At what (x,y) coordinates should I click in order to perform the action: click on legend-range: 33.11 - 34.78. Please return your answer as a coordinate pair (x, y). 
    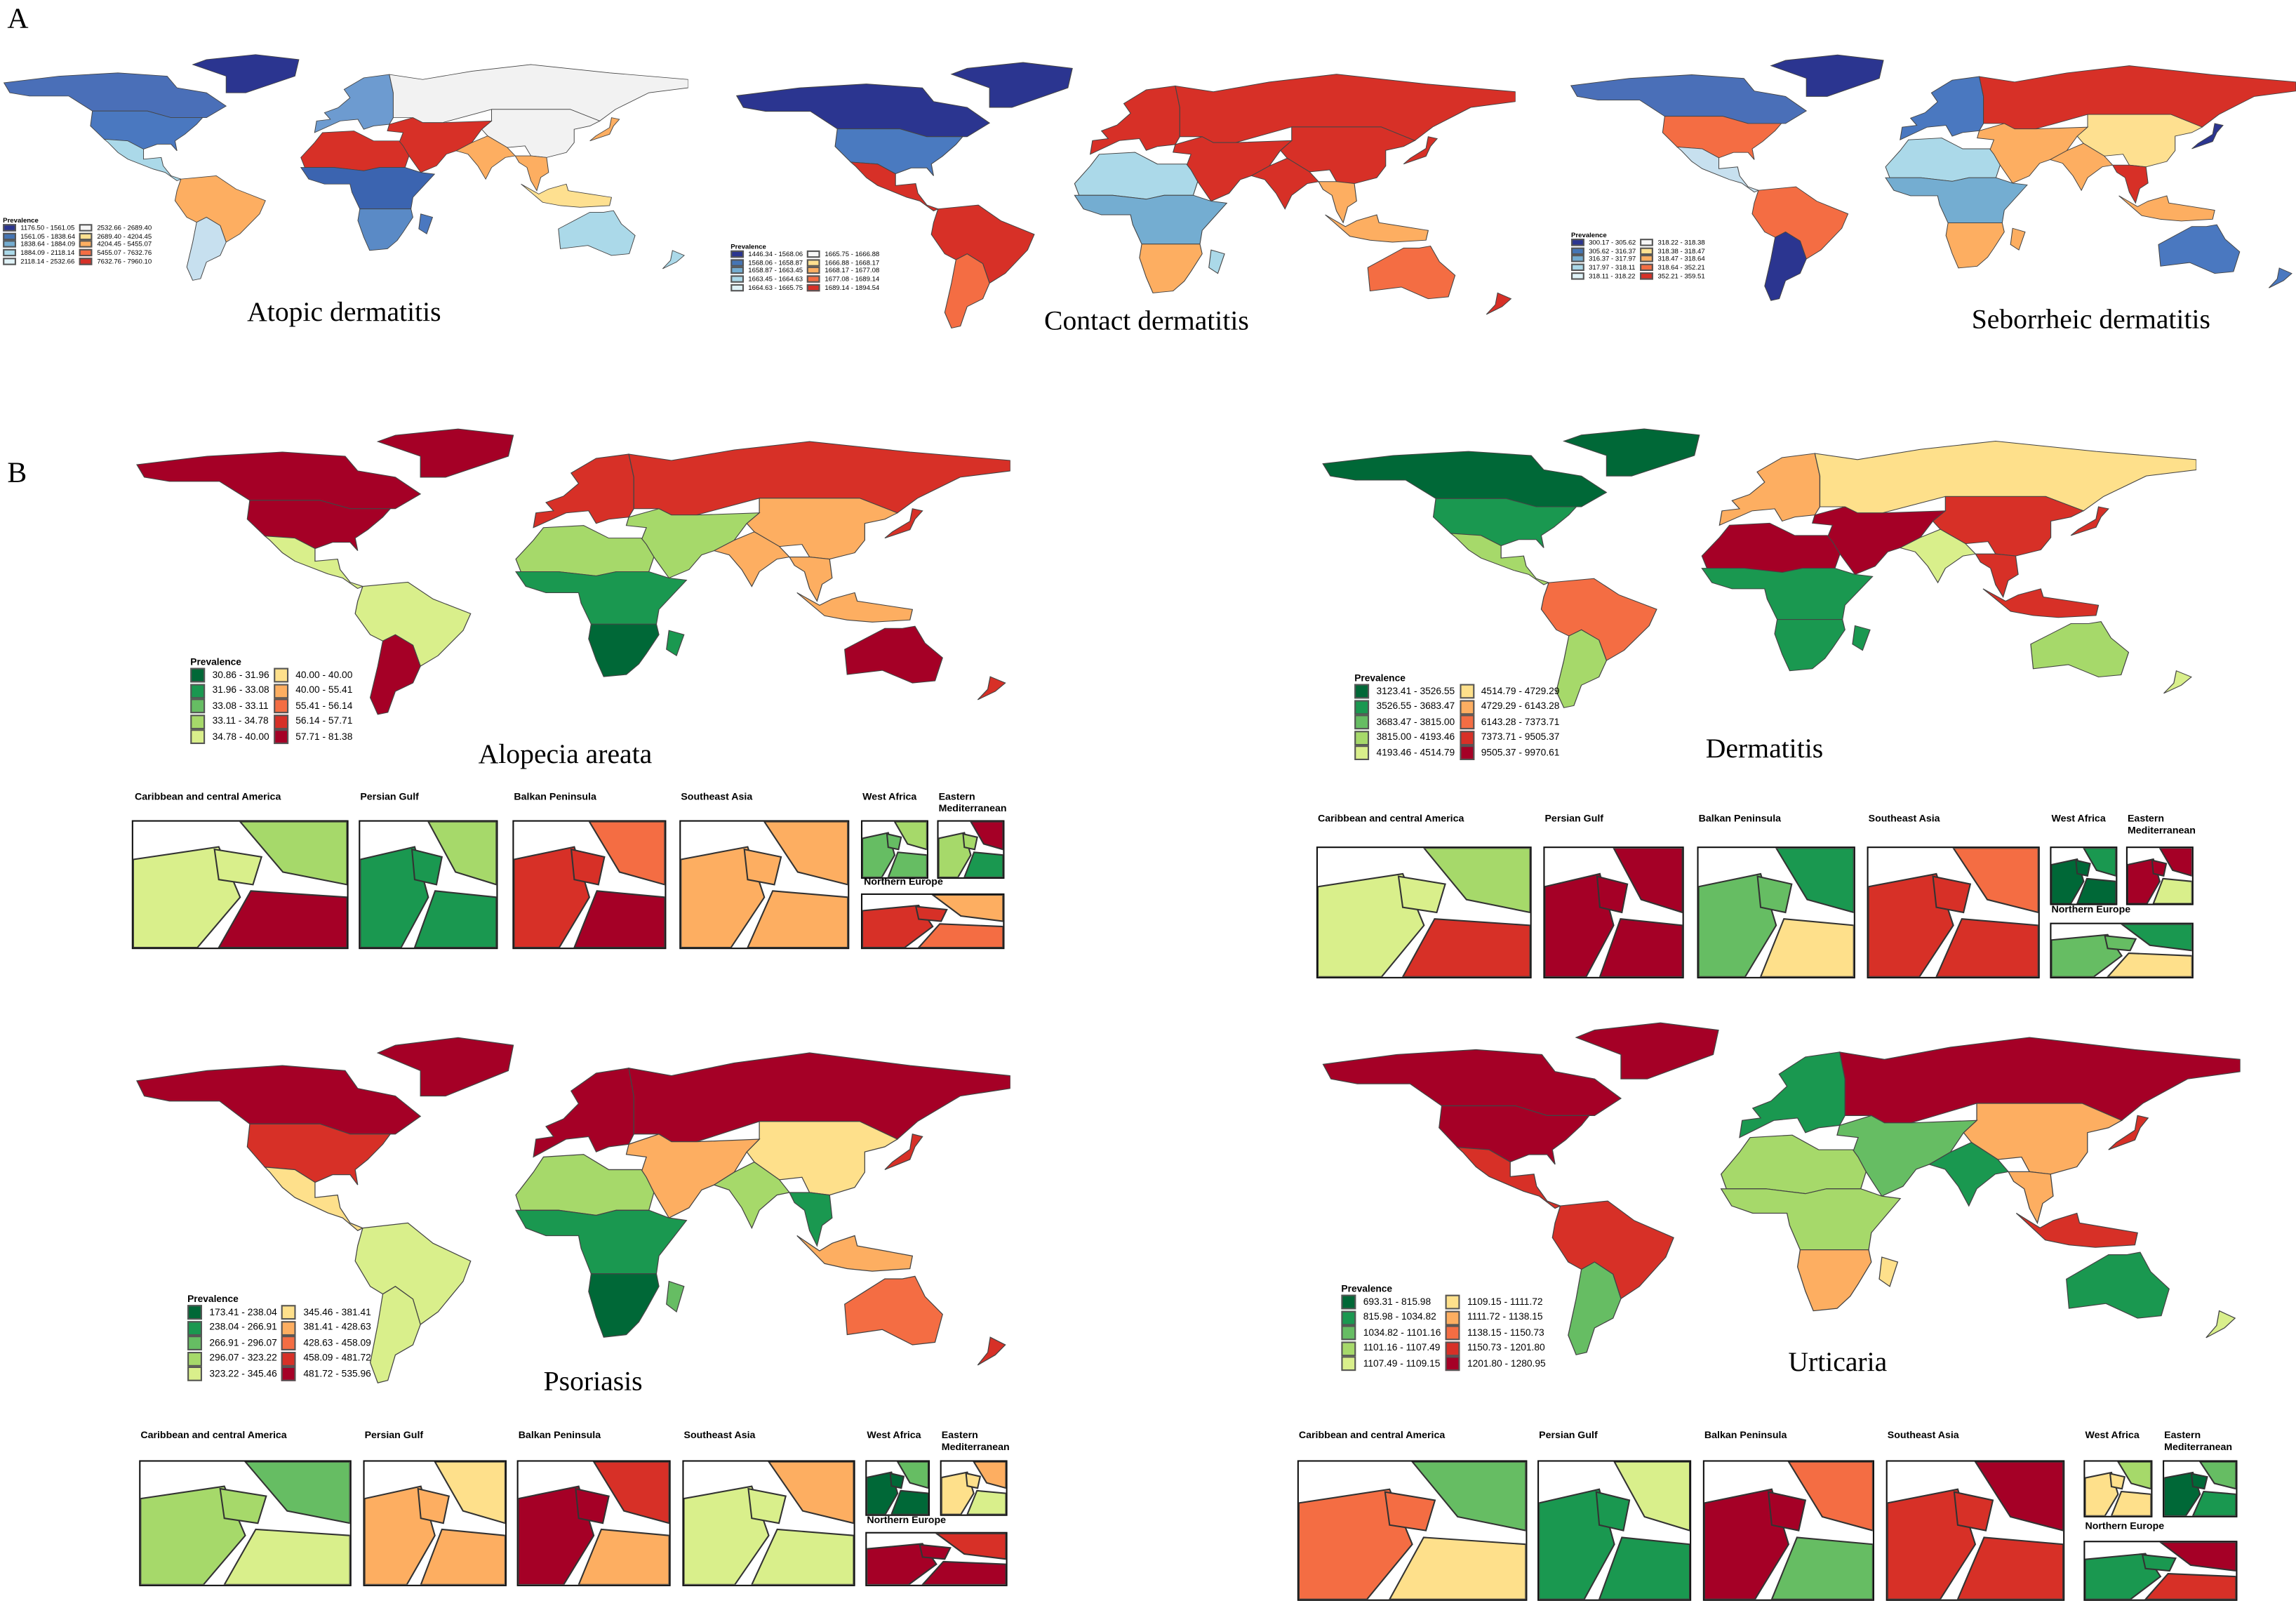
    Looking at the image, I should click on (240, 721).